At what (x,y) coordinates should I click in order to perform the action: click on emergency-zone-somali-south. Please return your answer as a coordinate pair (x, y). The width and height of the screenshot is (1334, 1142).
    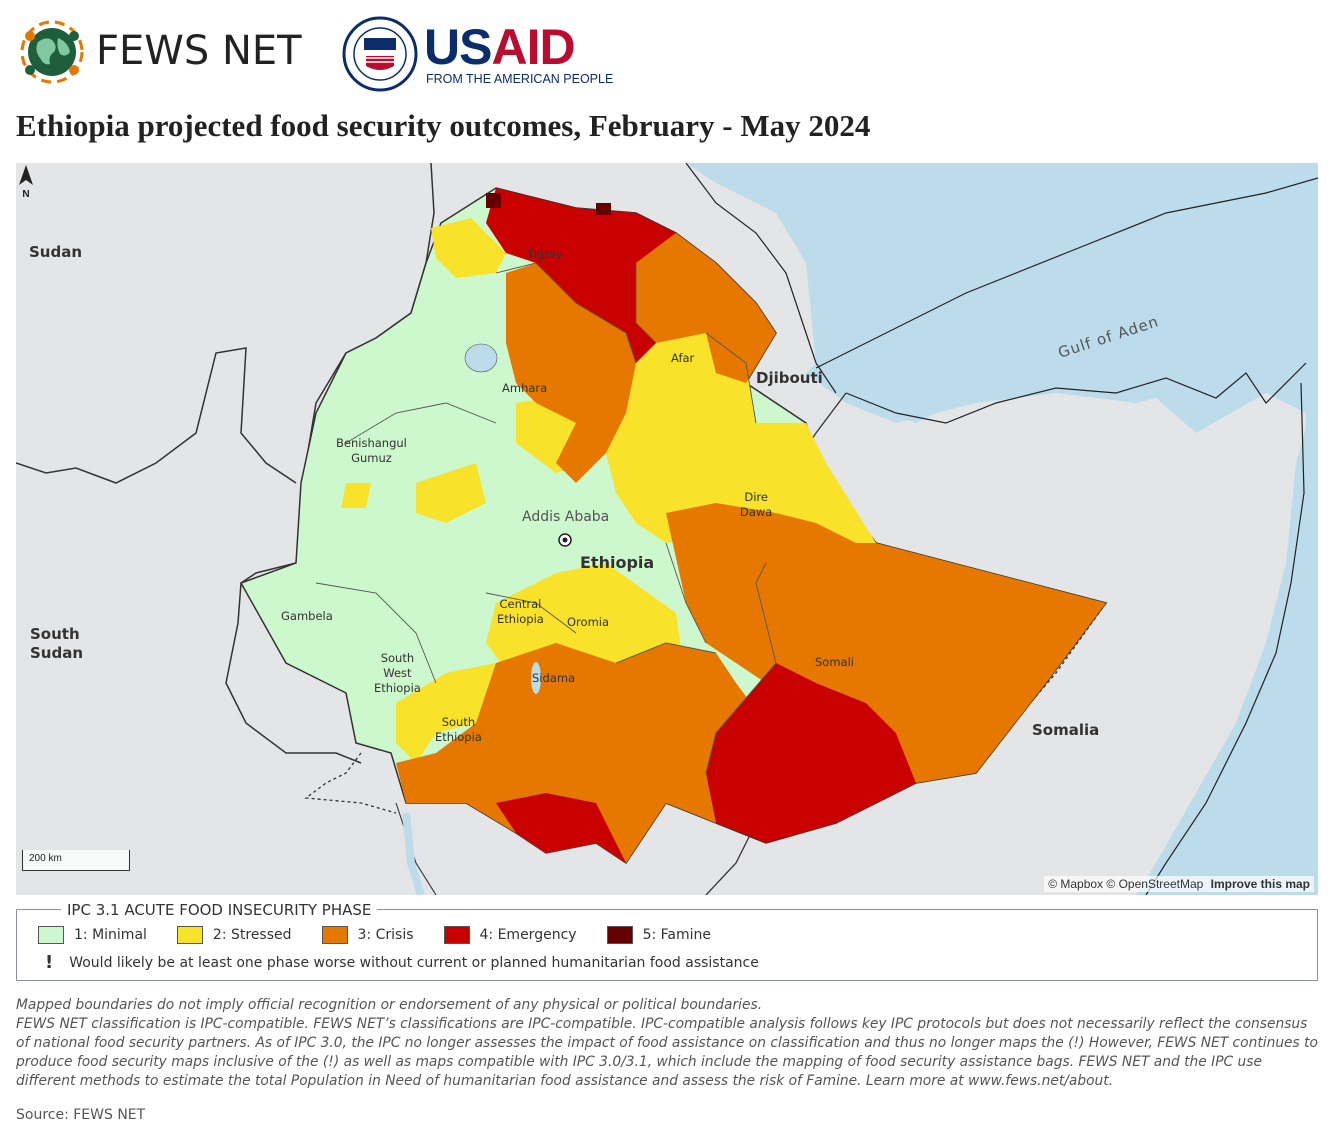
    Looking at the image, I should click on (811, 753).